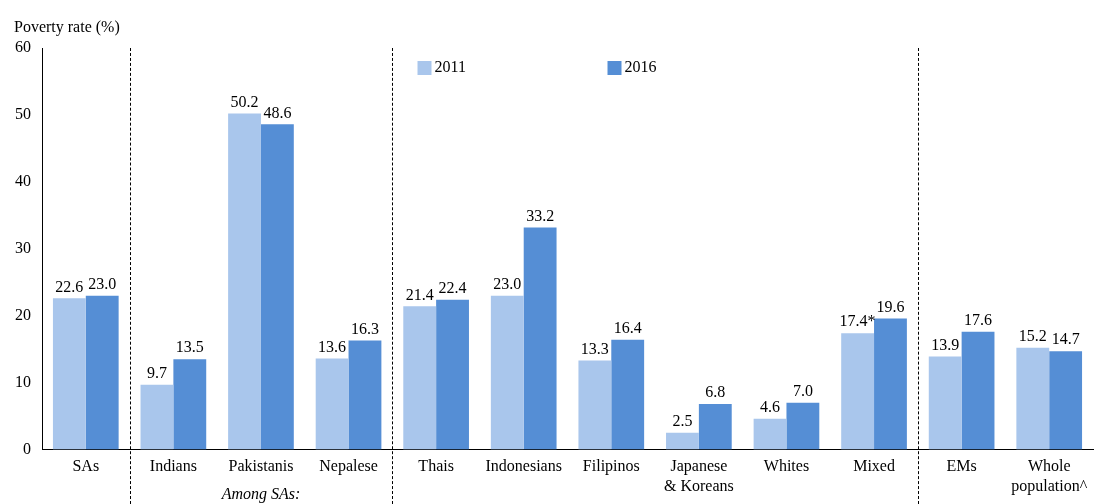 The width and height of the screenshot is (1105, 504). I want to click on y-axis-title: Poverty rate (%), so click(67, 27).